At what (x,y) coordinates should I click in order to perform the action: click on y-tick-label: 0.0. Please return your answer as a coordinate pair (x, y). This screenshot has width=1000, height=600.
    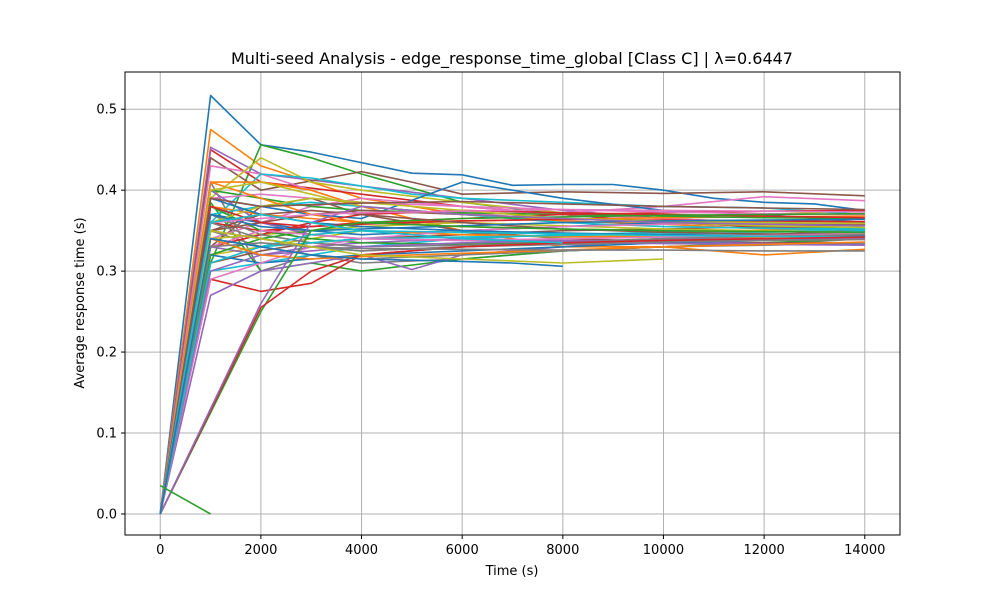
    Looking at the image, I should click on (106, 514).